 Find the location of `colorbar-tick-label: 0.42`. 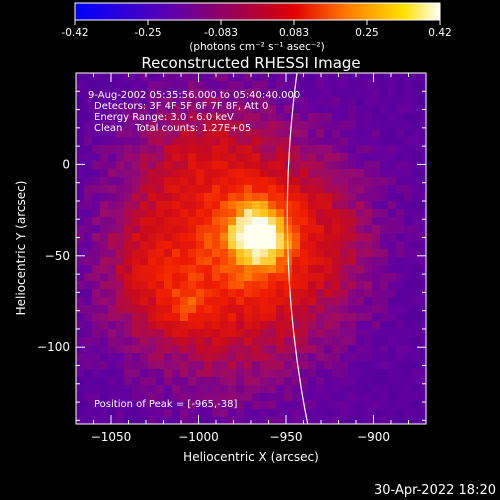

colorbar-tick-label: 0.42 is located at coordinates (439, 33).